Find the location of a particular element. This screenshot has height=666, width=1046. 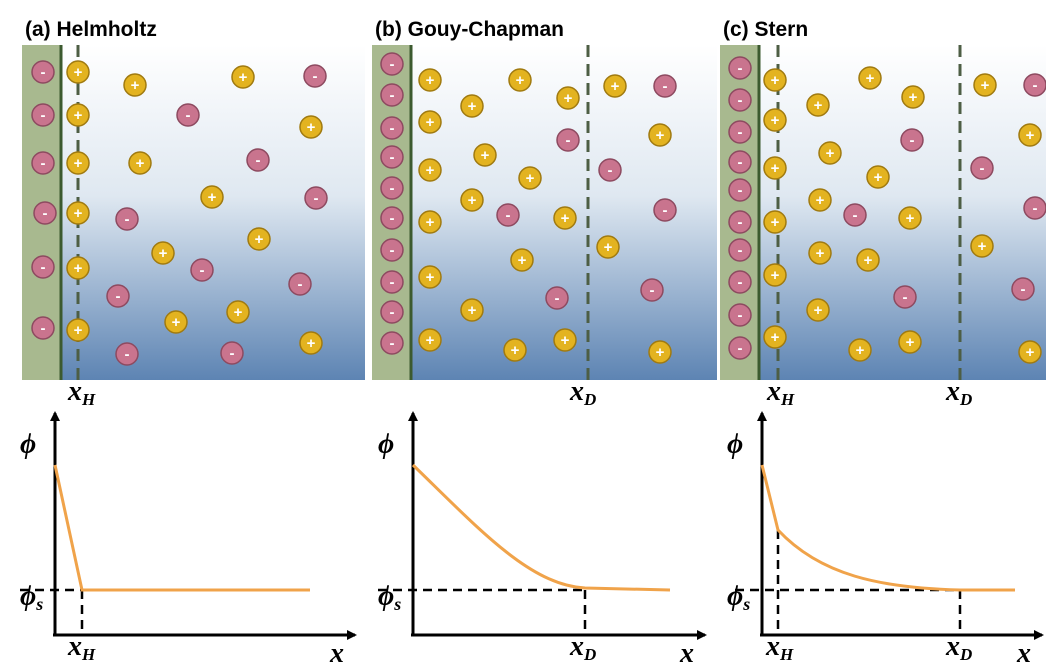

panel-title: (b) Gouy-Chapman is located at coordinates (469, 29).